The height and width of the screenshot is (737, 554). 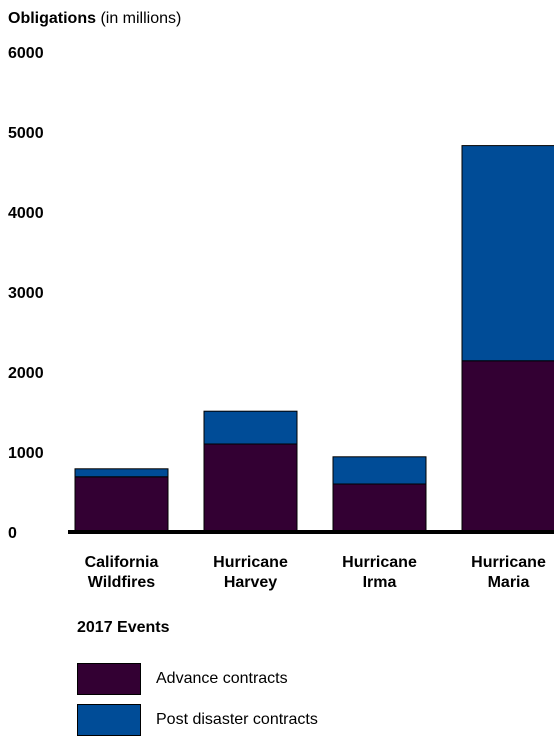 What do you see at coordinates (237, 719) in the screenshot?
I see `legend-label-post-disaster: Post disaster contracts` at bounding box center [237, 719].